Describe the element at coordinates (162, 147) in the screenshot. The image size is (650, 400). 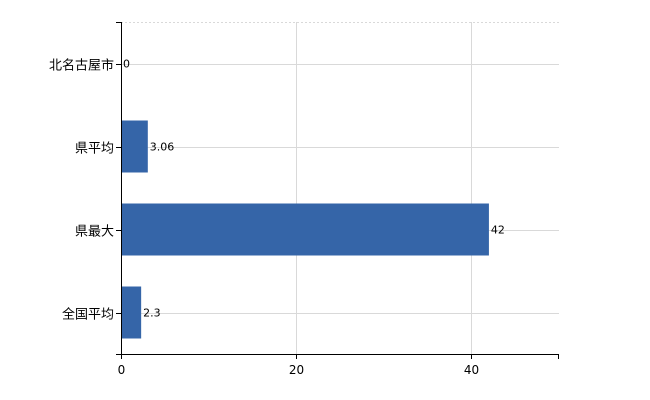
I see `data-label-1: 3.06` at that location.